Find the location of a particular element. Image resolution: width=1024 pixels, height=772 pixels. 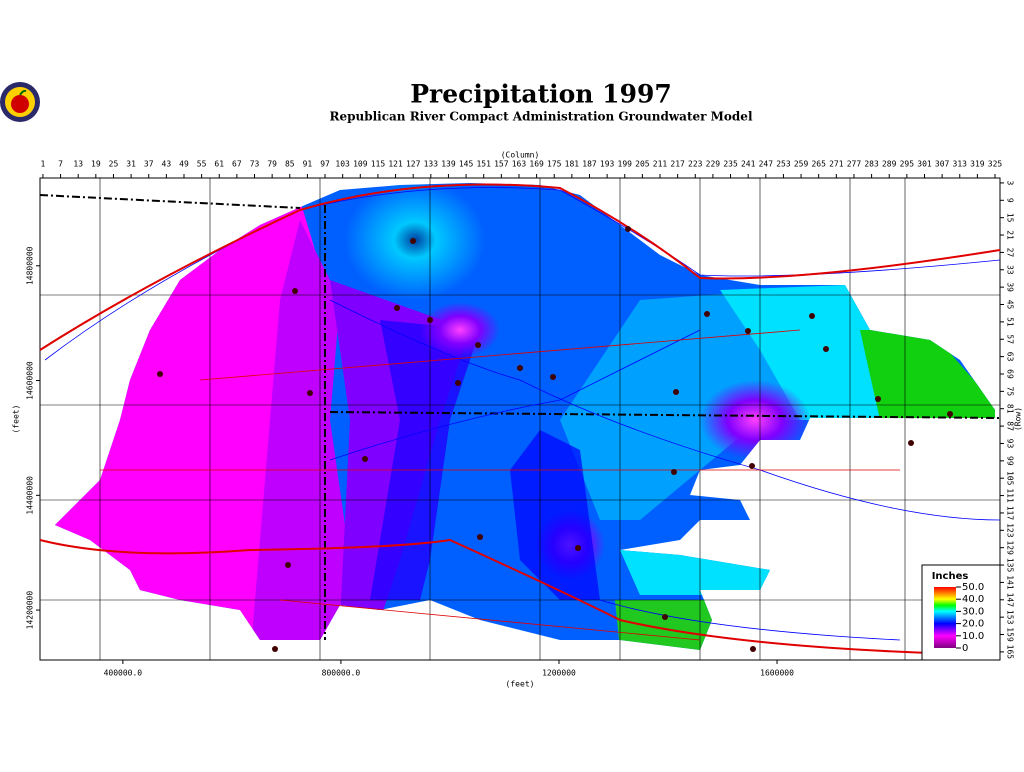

row-tick-label: 33 is located at coordinates (1010, 270).